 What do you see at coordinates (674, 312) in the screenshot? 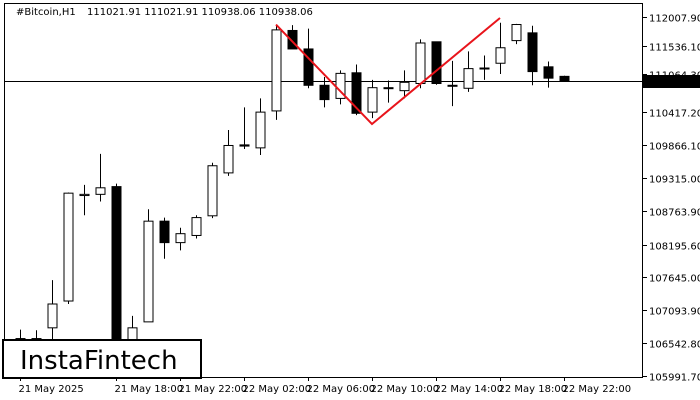
I see `y-tick-label: 107093.90` at bounding box center [674, 312].